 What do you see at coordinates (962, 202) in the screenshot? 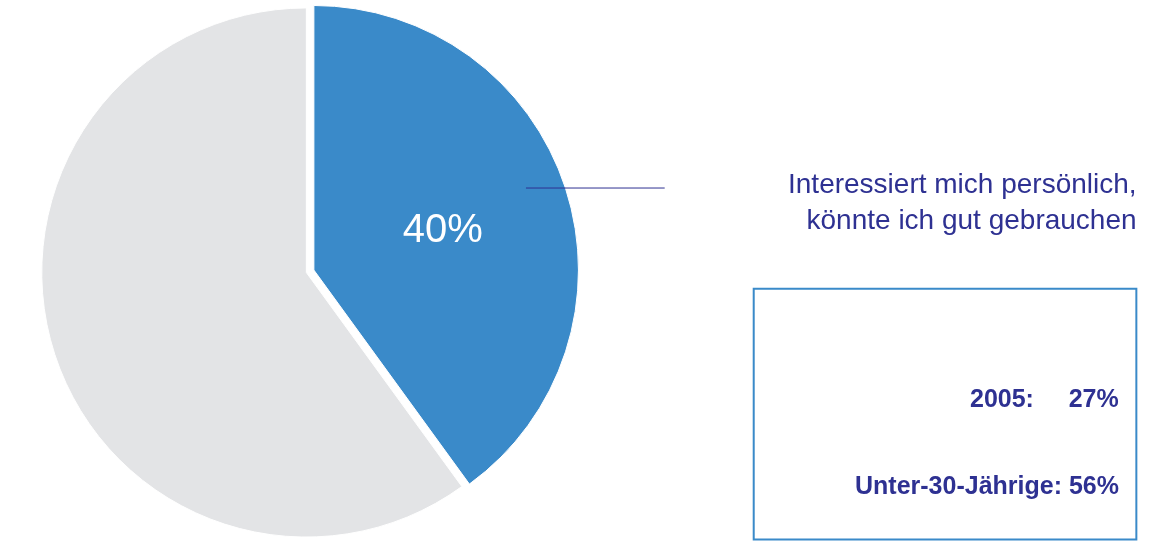
I see `slice-label: Interessiert mich persönlich, könnte ich gut gebrauchen` at bounding box center [962, 202].